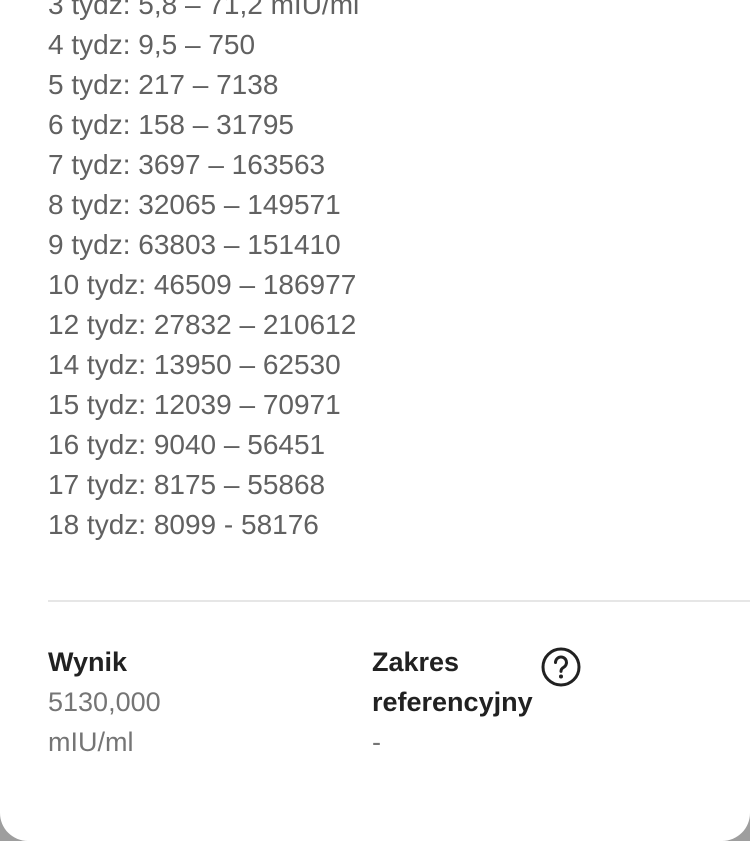  Describe the element at coordinates (163, 84) in the screenshot. I see `reference-line: 5 tydz: 217 – 7138` at that location.